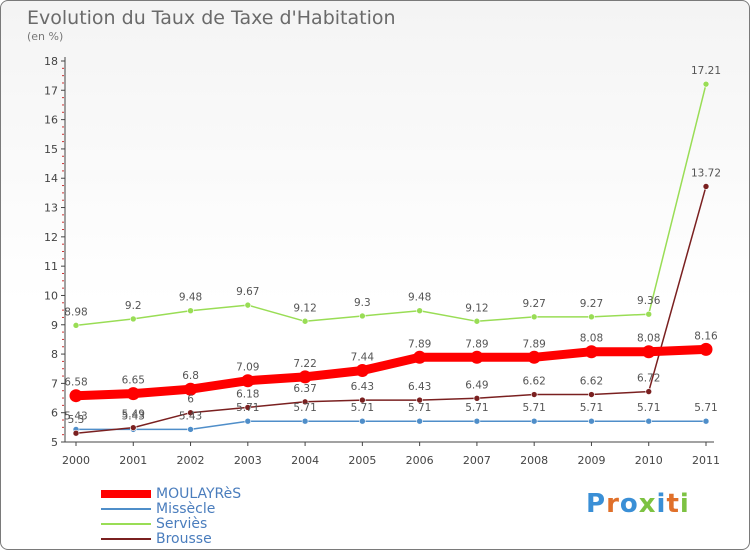 The image size is (750, 550). Describe the element at coordinates (247, 394) in the screenshot. I see `data-label-brousse: 6.18` at that location.